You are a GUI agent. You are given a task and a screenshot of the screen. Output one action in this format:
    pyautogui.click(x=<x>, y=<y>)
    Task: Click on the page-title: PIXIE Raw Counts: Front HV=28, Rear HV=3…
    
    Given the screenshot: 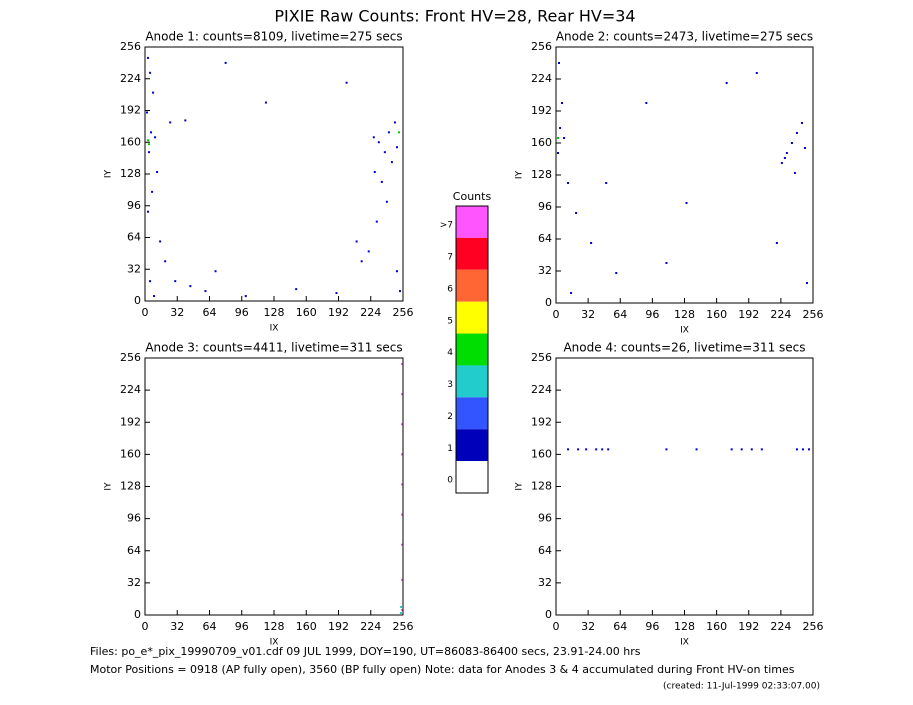 What is the action you would take?
    pyautogui.click(x=454, y=16)
    